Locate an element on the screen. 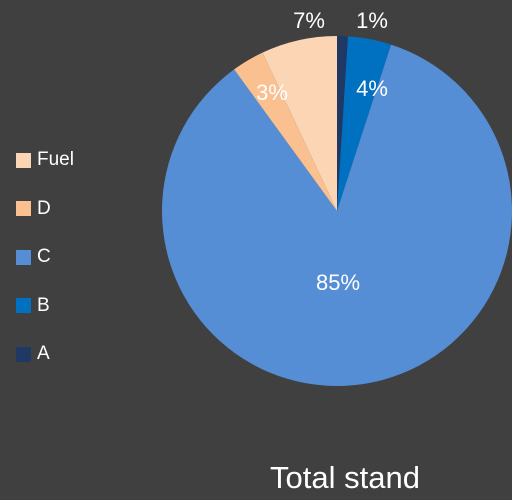 The width and height of the screenshot is (512, 500). pie-slice-d is located at coordinates (285, 131).